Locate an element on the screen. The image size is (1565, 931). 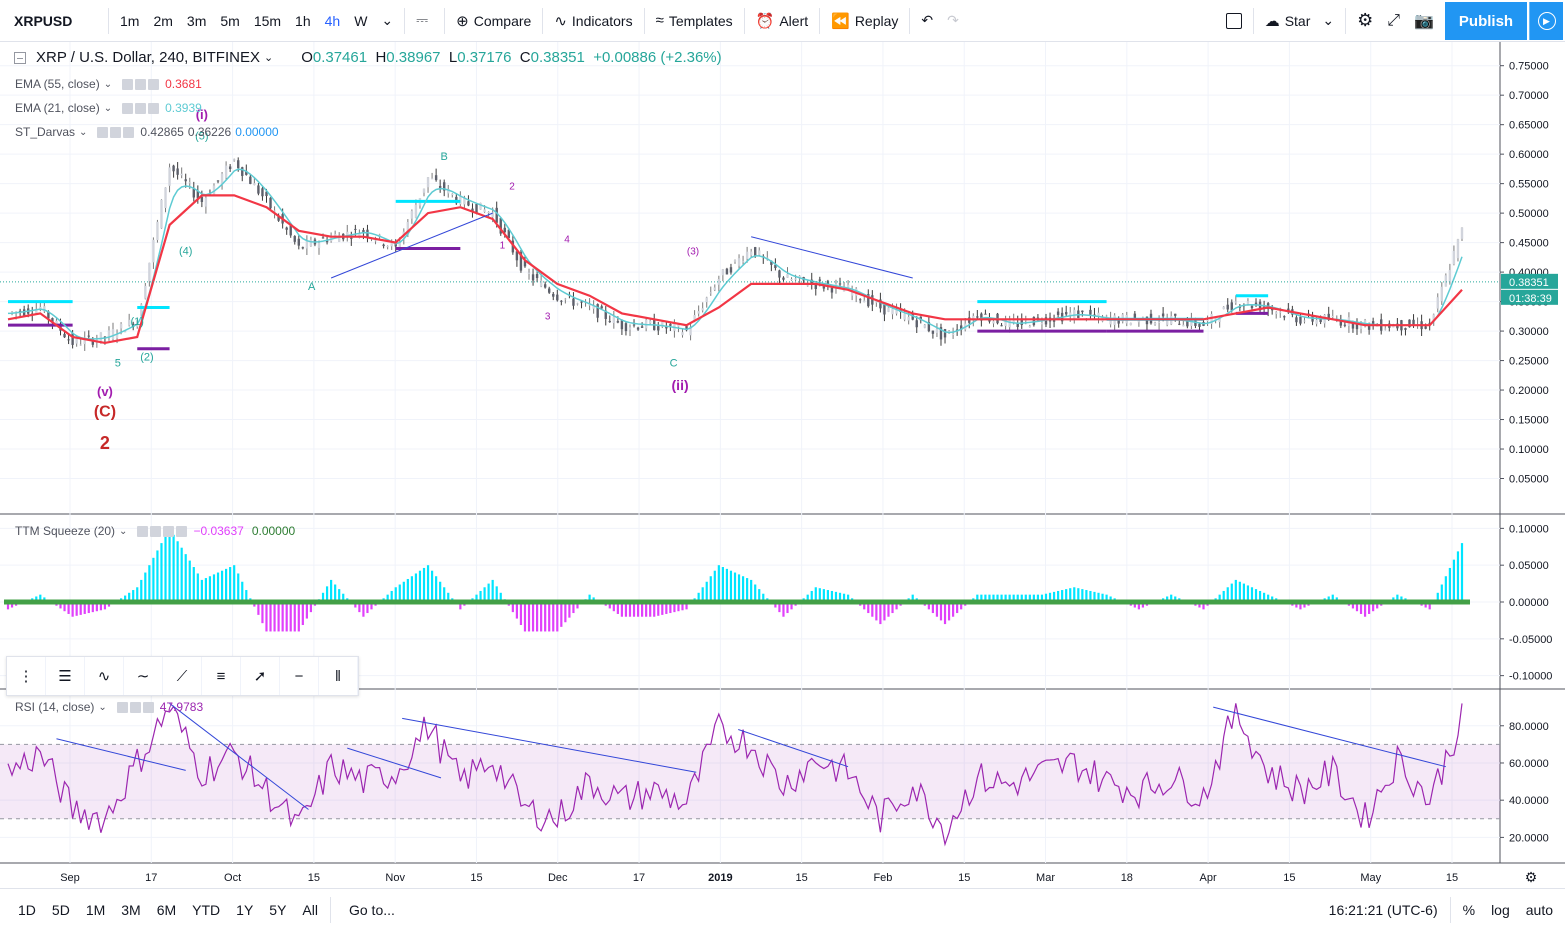
drag-handle-icon: ⋮ is located at coordinates (26, 676).